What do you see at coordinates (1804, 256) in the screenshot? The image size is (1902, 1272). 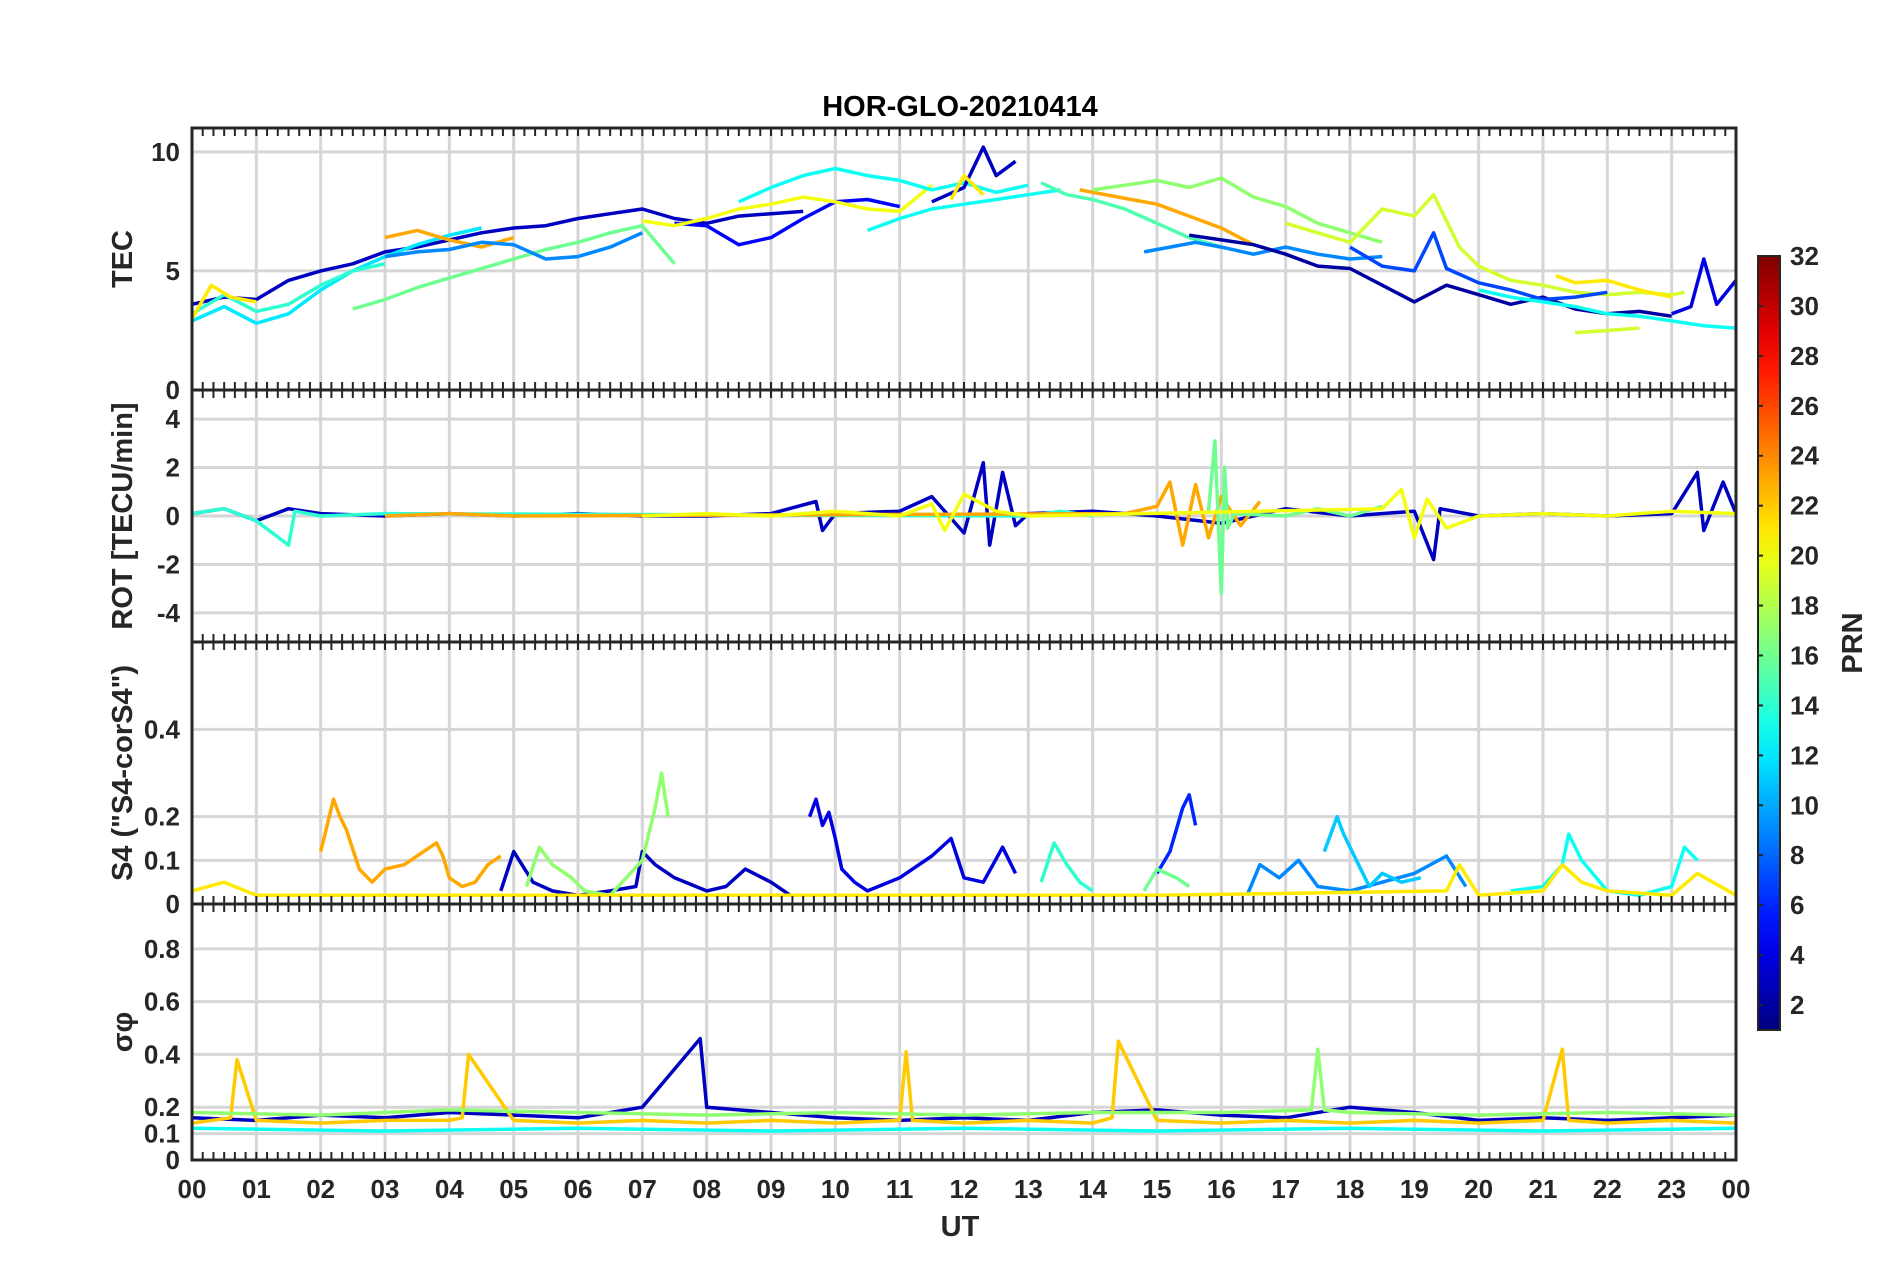 I see `colorbar-tick-label: 32` at bounding box center [1804, 256].